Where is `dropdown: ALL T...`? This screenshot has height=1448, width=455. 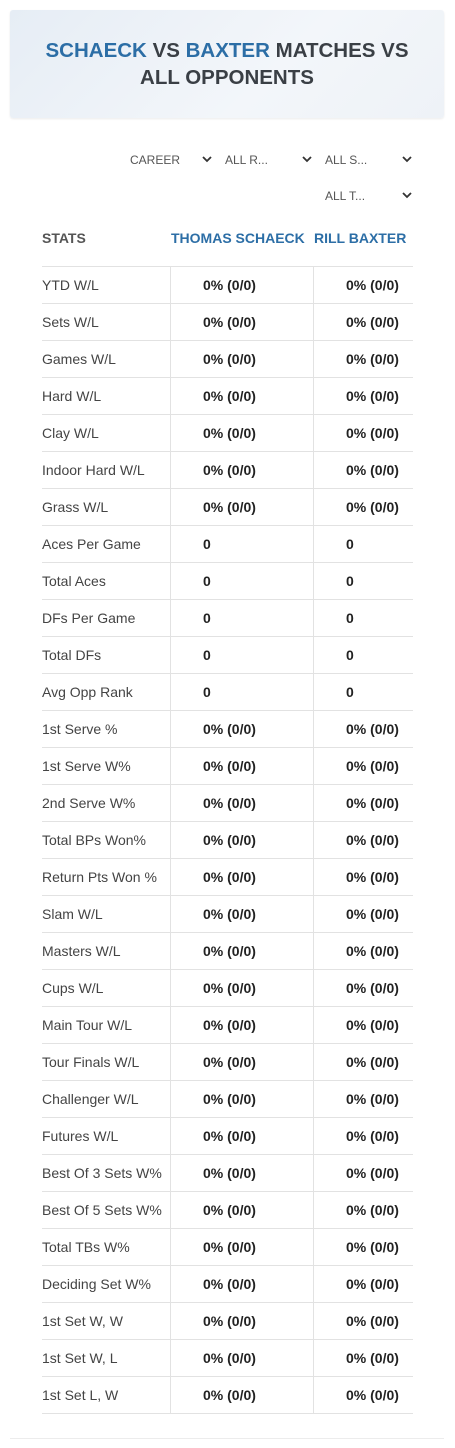
dropdown: ALL T... is located at coordinates (368, 196).